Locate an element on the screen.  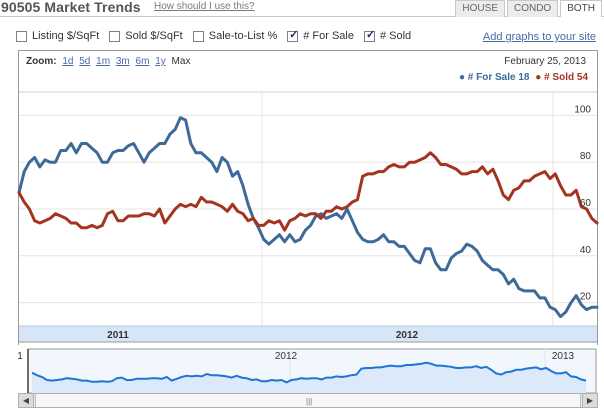
sale-to-list-checkbox is located at coordinates (198, 36).